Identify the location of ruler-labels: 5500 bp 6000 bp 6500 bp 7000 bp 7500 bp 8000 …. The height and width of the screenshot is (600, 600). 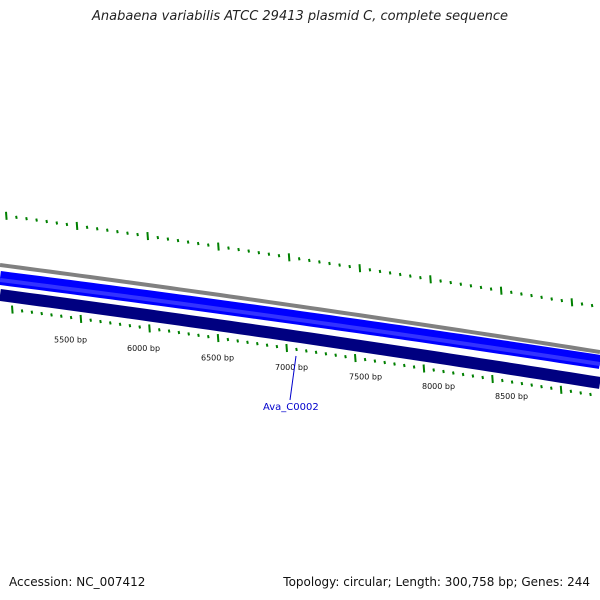
(291, 368).